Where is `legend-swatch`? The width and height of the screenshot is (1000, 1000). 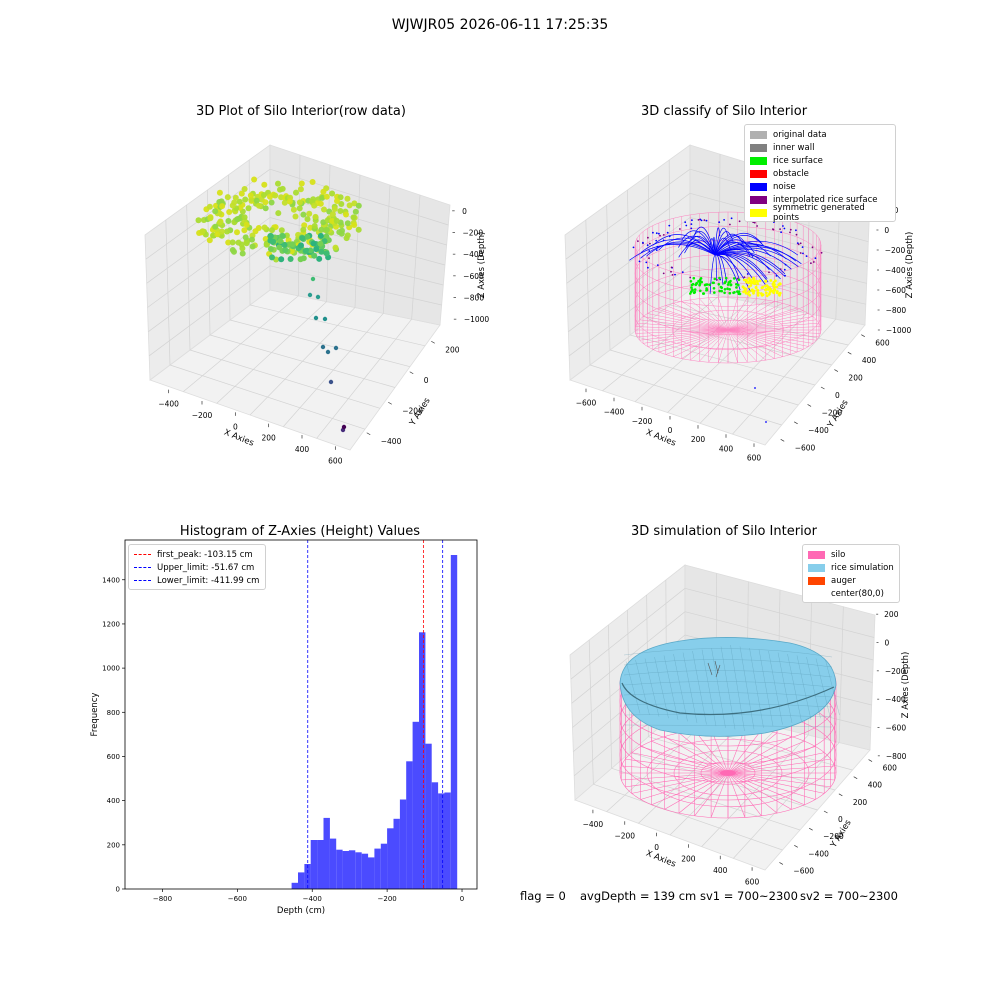
legend-swatch is located at coordinates (758, 134).